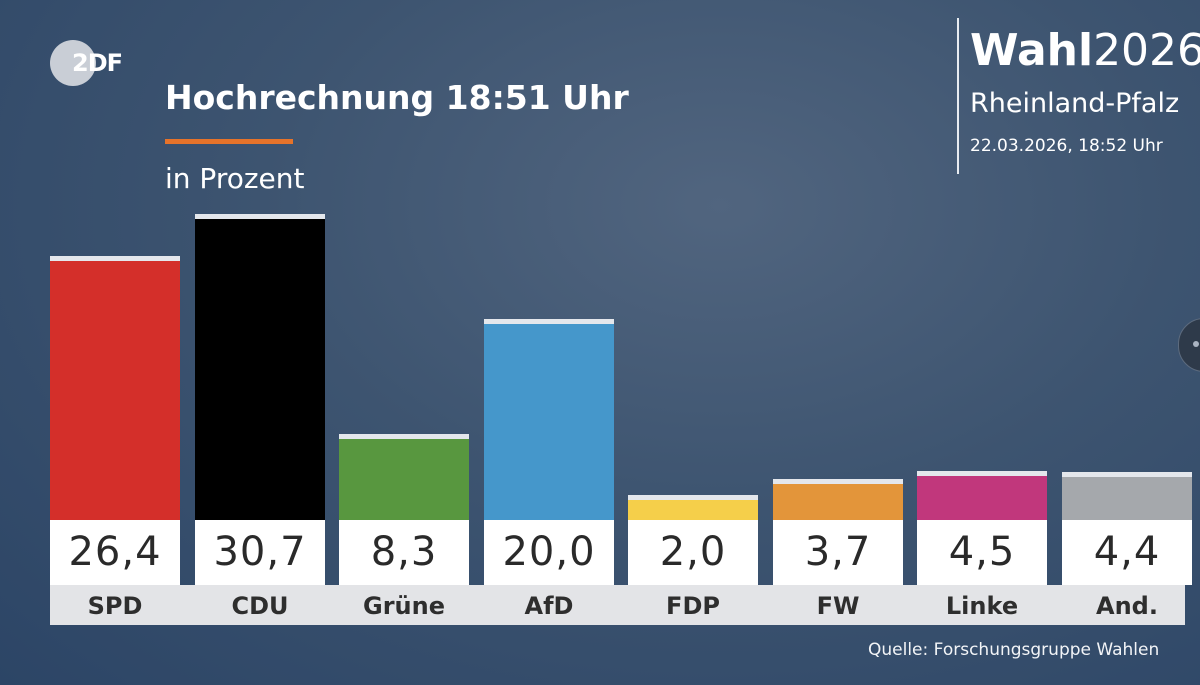  I want to click on bar-and, so click(1127, 498).